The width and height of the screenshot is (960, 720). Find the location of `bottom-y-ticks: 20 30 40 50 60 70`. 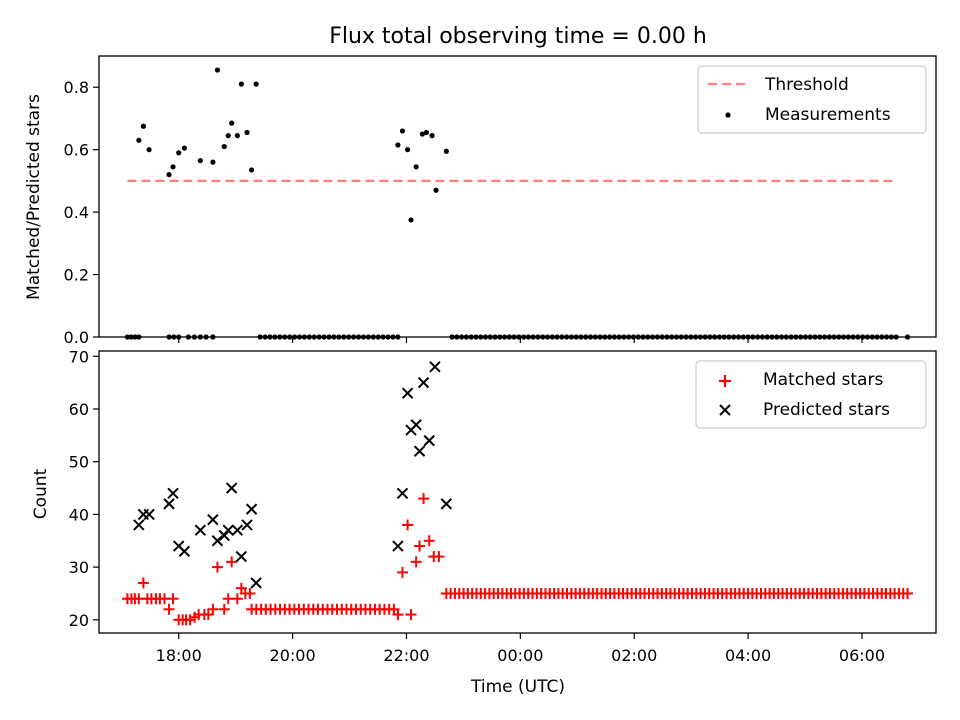

bottom-y-ticks: 20 30 40 50 60 70 is located at coordinates (84, 488).